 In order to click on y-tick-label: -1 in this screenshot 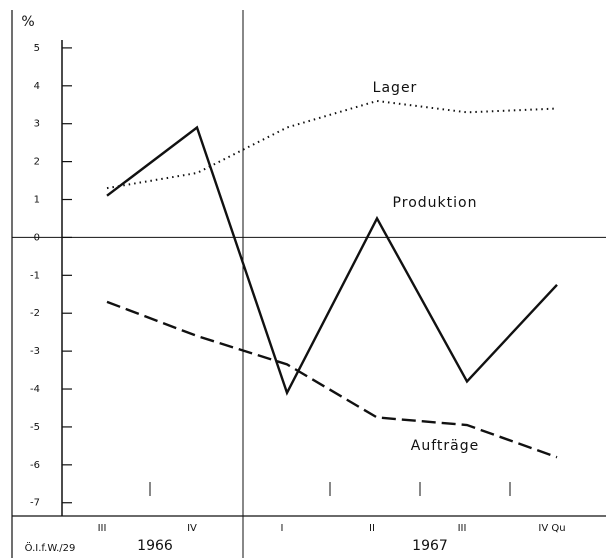, I will do `click(35, 275)`.